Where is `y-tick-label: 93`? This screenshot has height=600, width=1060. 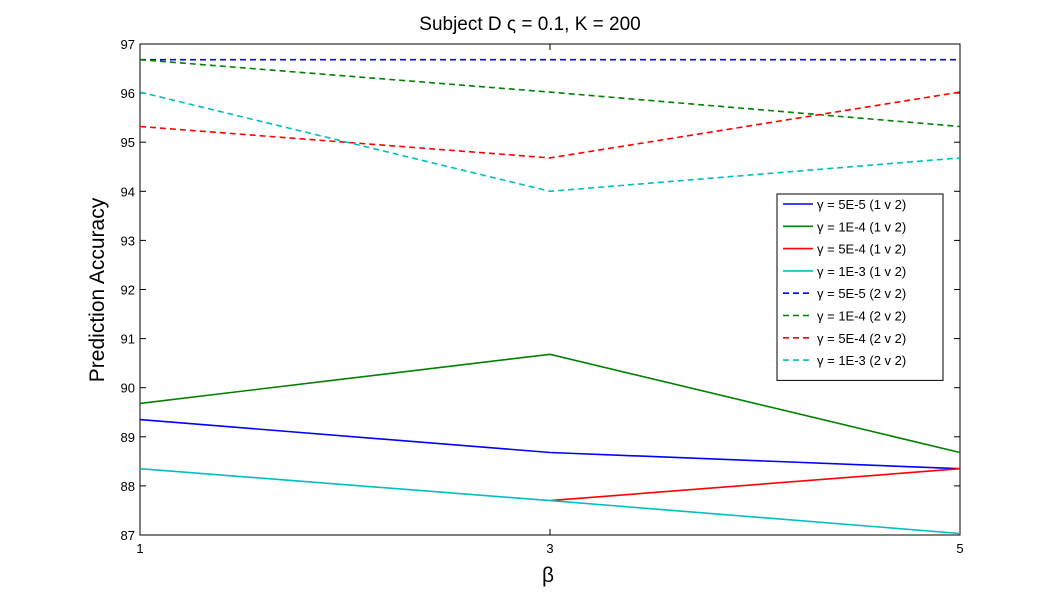
y-tick-label: 93 is located at coordinates (128, 240).